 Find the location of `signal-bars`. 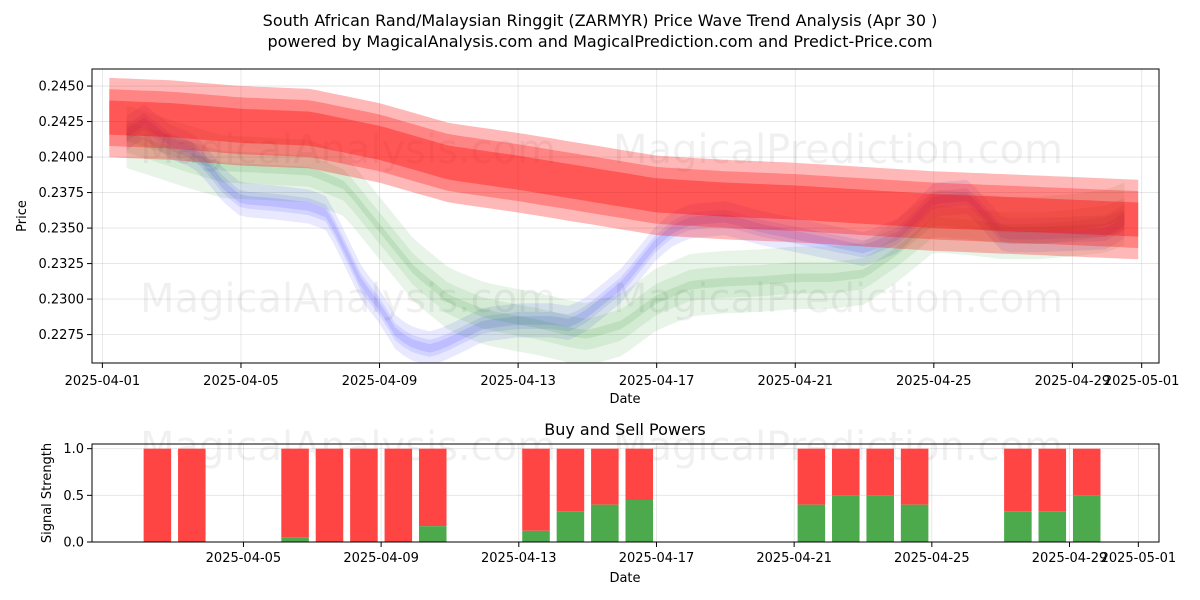

signal-bars is located at coordinates (622, 495).